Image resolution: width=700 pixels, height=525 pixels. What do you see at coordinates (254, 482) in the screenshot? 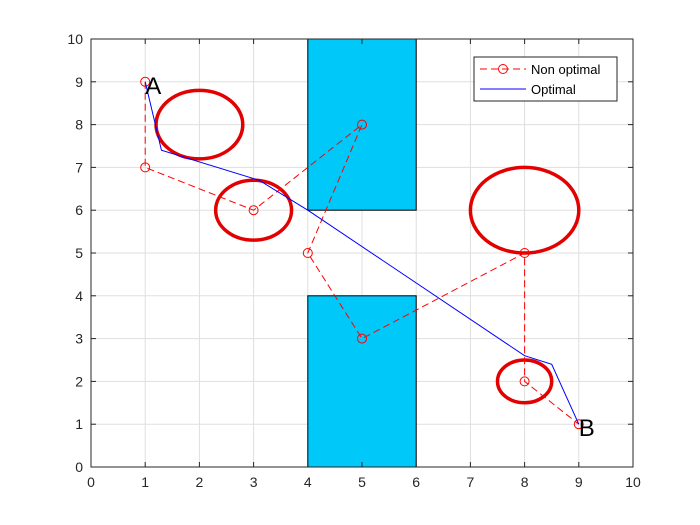
I see `x-tick-label: 3` at bounding box center [254, 482].